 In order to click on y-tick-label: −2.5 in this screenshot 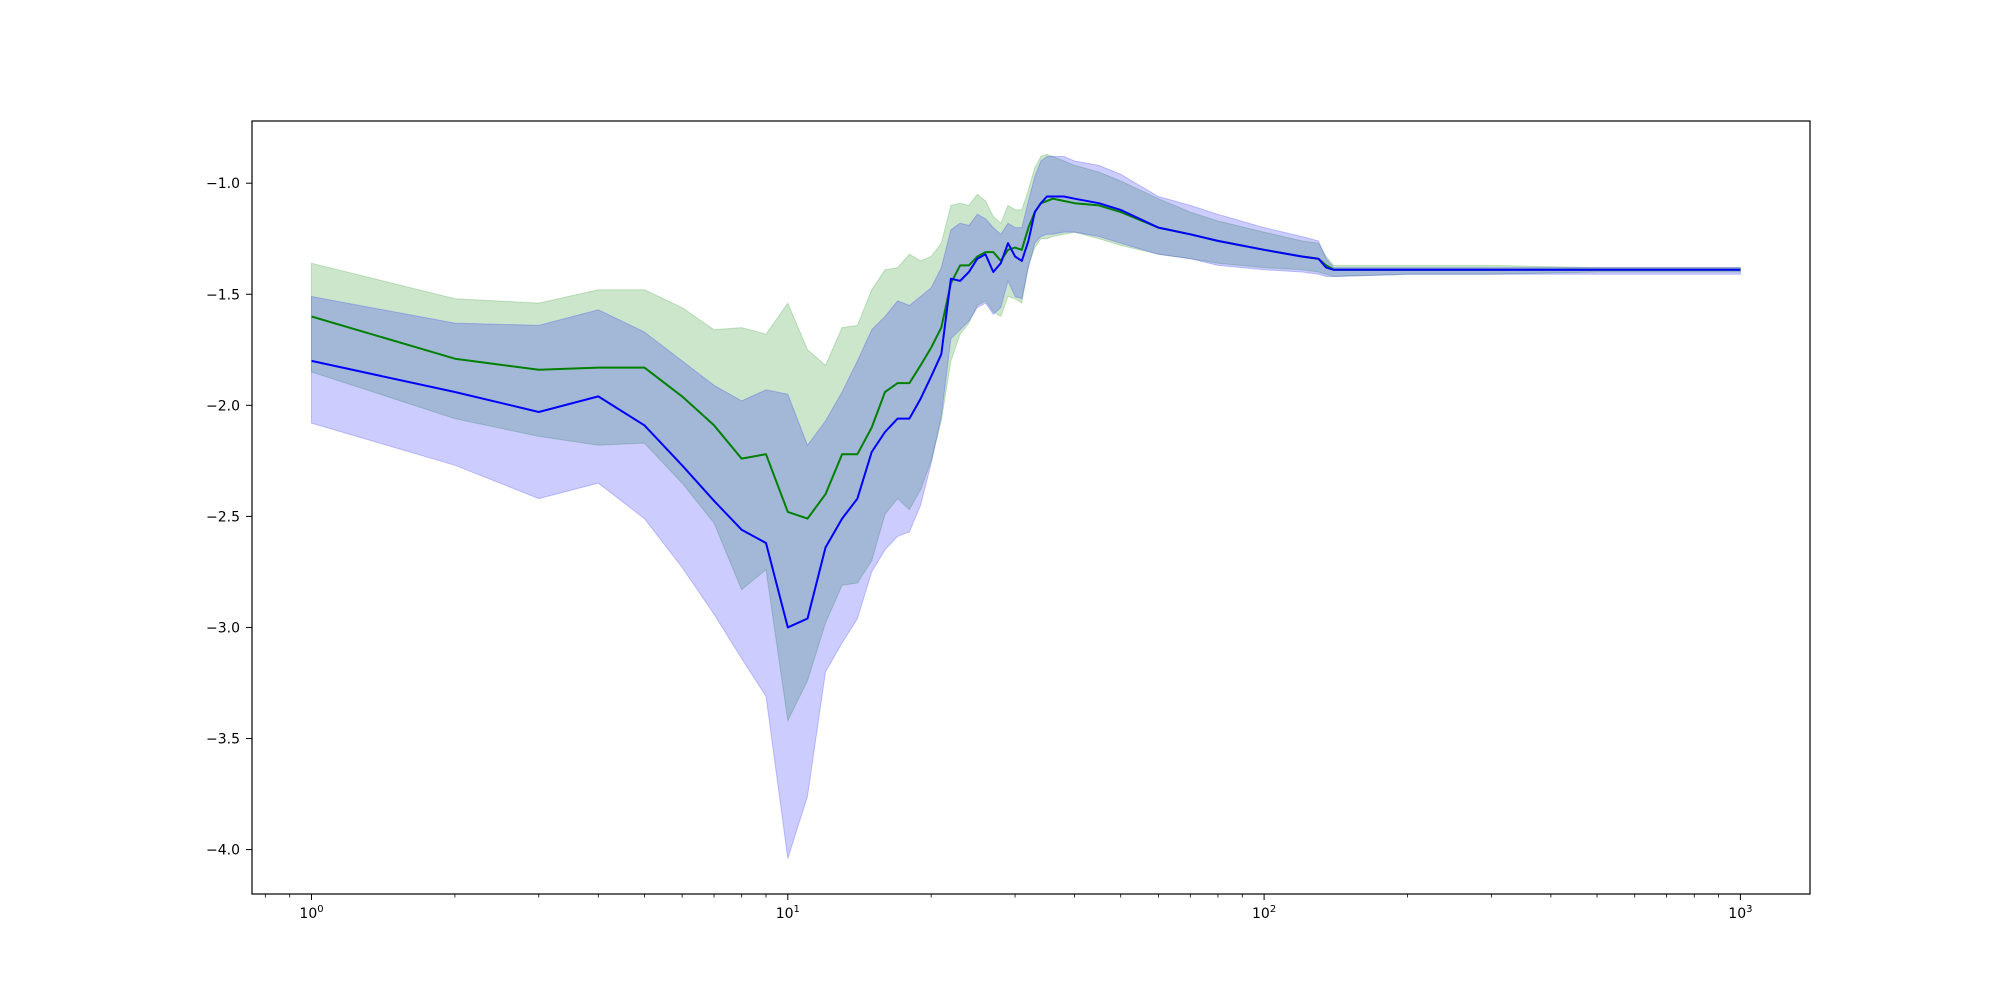, I will do `click(223, 517)`.